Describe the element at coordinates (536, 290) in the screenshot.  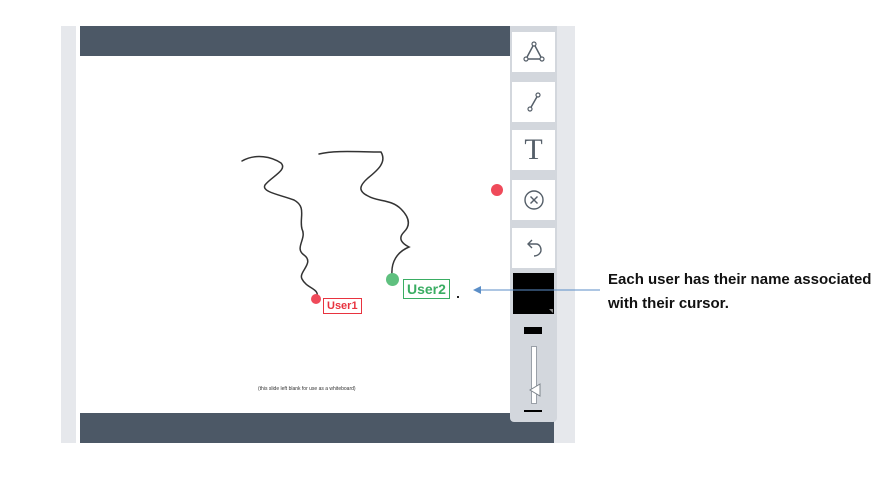
I see `annotation-arrow` at that location.